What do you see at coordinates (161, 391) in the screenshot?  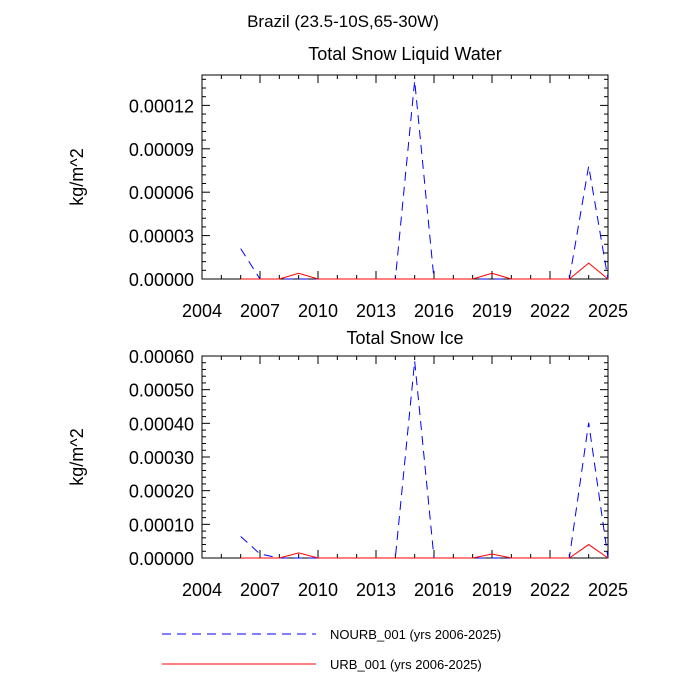 I see `y-tick-label: 0.00050` at bounding box center [161, 391].